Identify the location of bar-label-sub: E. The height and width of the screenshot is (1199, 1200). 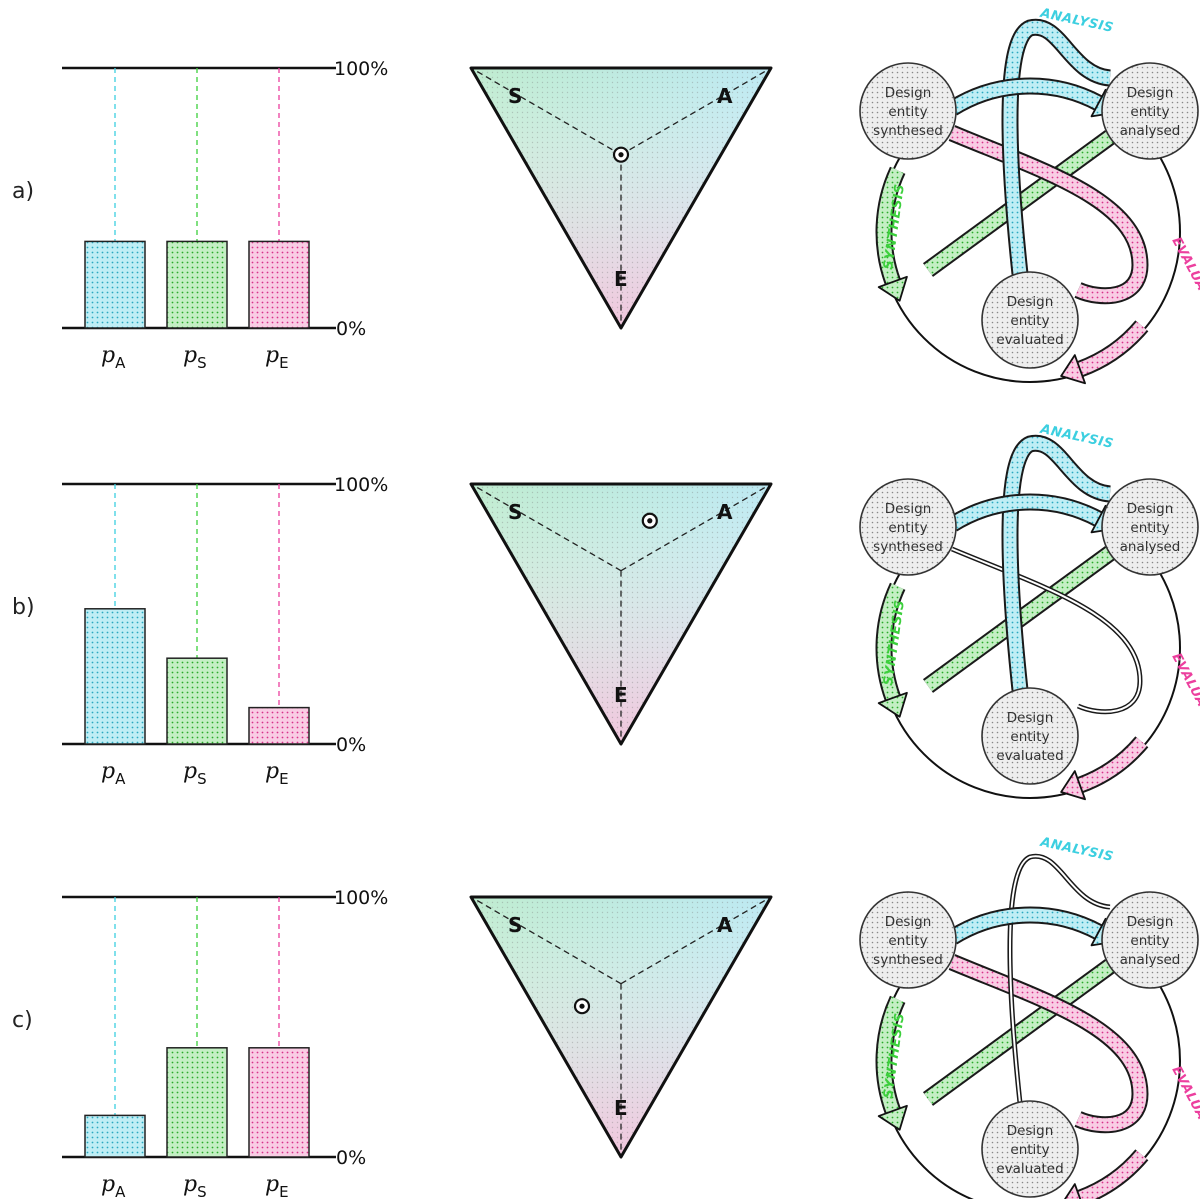
(283, 779).